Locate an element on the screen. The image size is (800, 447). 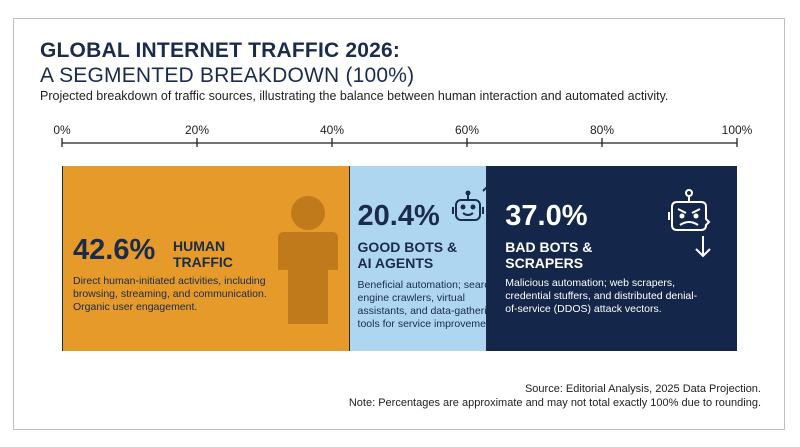
x-tick-label: 40% is located at coordinates (332, 130).